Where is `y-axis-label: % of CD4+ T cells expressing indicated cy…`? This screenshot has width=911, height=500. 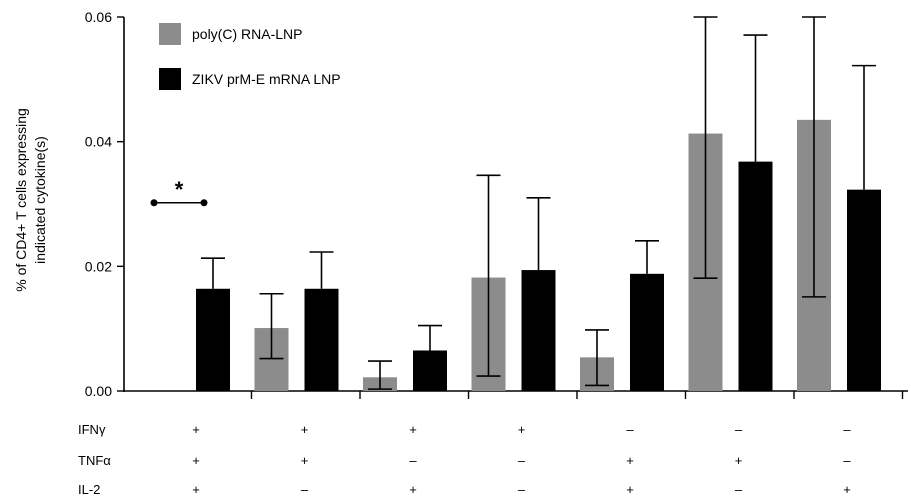
y-axis-label: % of CD4+ T cells expressing indicated cy… is located at coordinates (30, 200).